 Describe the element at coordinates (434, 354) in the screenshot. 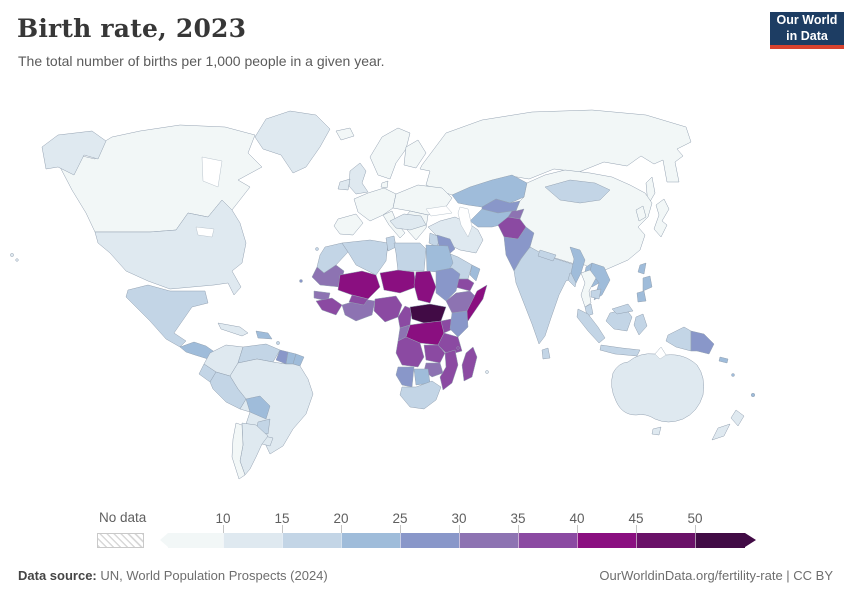

I see `country-zambia` at that location.